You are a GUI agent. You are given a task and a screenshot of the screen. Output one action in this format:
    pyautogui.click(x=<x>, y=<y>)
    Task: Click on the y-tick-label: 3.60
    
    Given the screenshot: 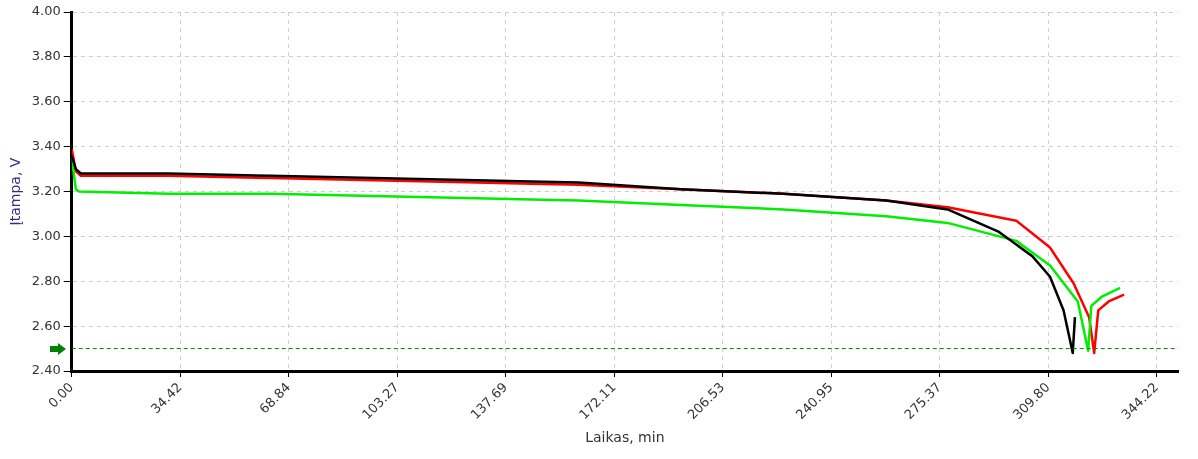 What is the action you would take?
    pyautogui.click(x=46, y=101)
    